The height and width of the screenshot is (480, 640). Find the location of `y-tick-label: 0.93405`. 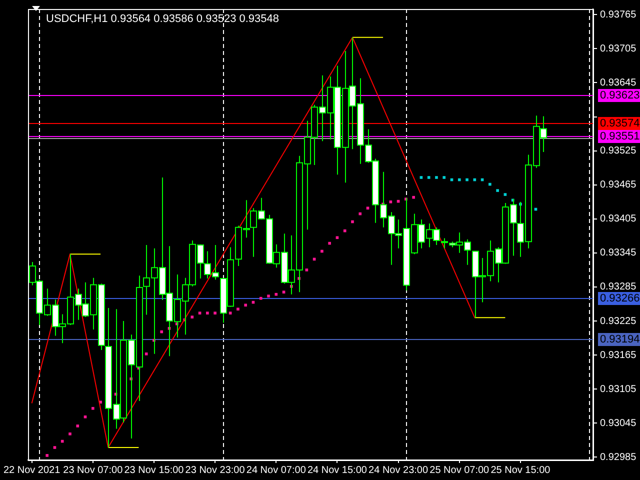

y-tick-label: 0.93405 is located at coordinates (618, 219).